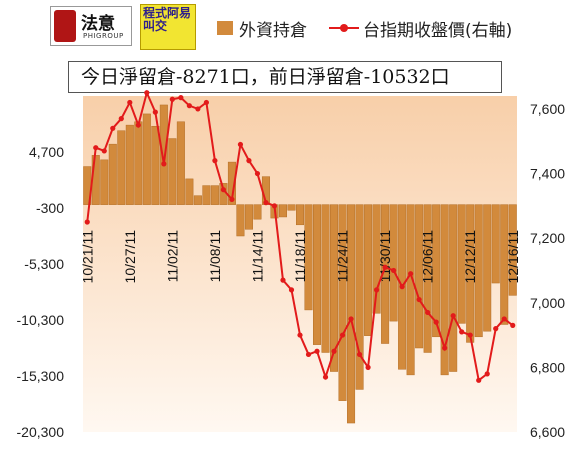  I want to click on phigroup-logo-mark, so click(65, 26).